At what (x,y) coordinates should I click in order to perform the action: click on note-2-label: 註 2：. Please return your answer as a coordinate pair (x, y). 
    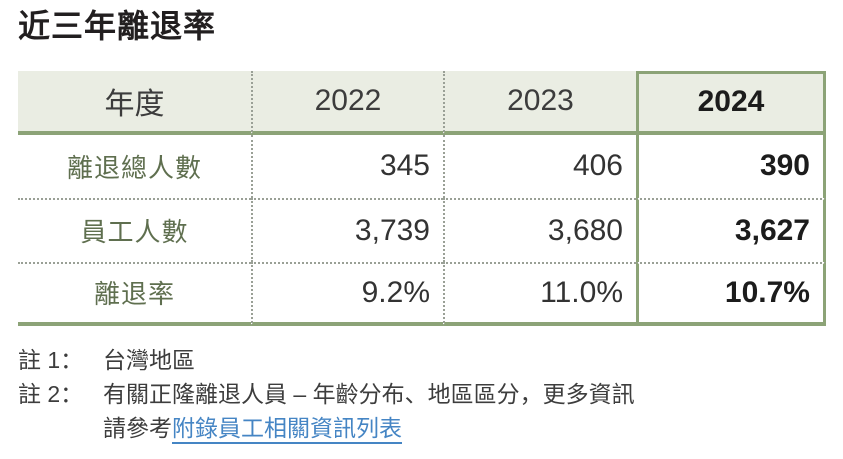
    Looking at the image, I should click on (51, 393).